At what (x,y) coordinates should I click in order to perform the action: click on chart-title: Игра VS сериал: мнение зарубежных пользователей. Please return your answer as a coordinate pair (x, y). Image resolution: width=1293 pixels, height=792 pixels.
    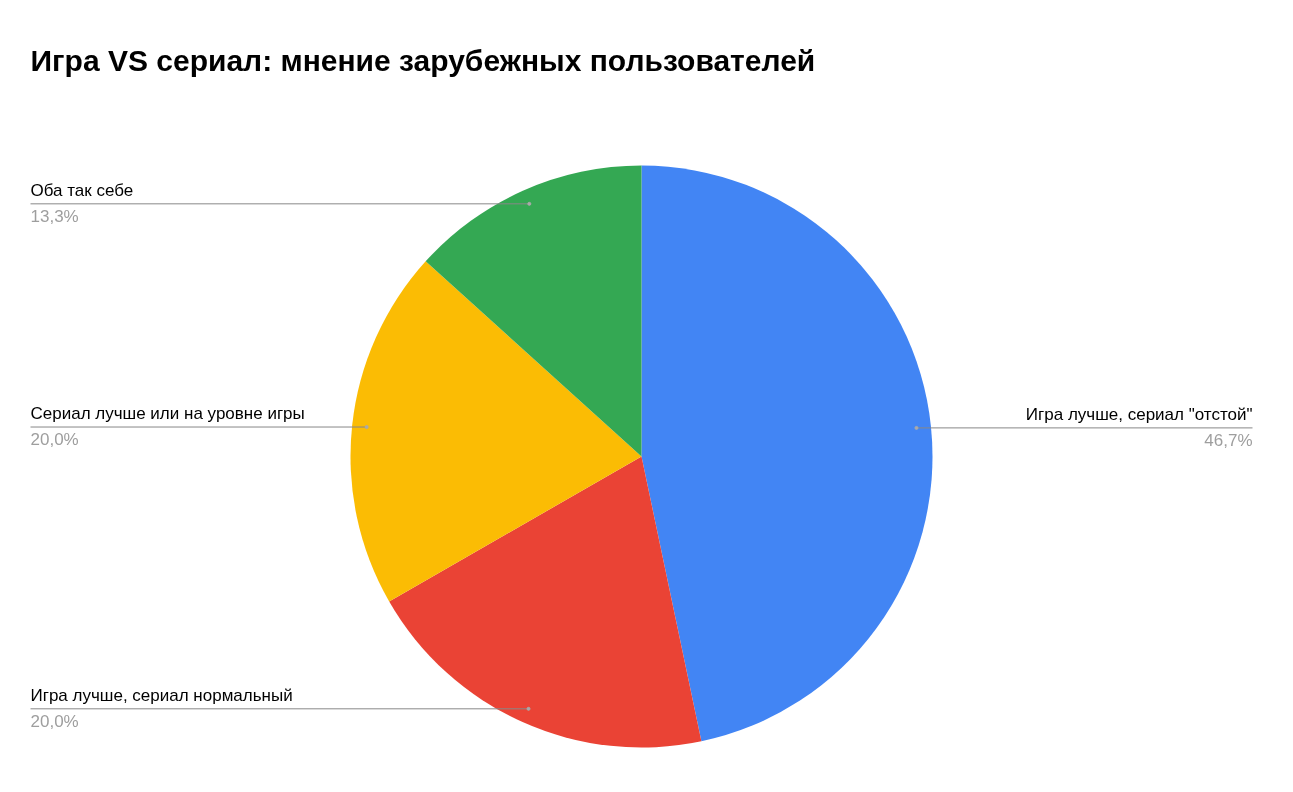
    Looking at the image, I should click on (423, 60).